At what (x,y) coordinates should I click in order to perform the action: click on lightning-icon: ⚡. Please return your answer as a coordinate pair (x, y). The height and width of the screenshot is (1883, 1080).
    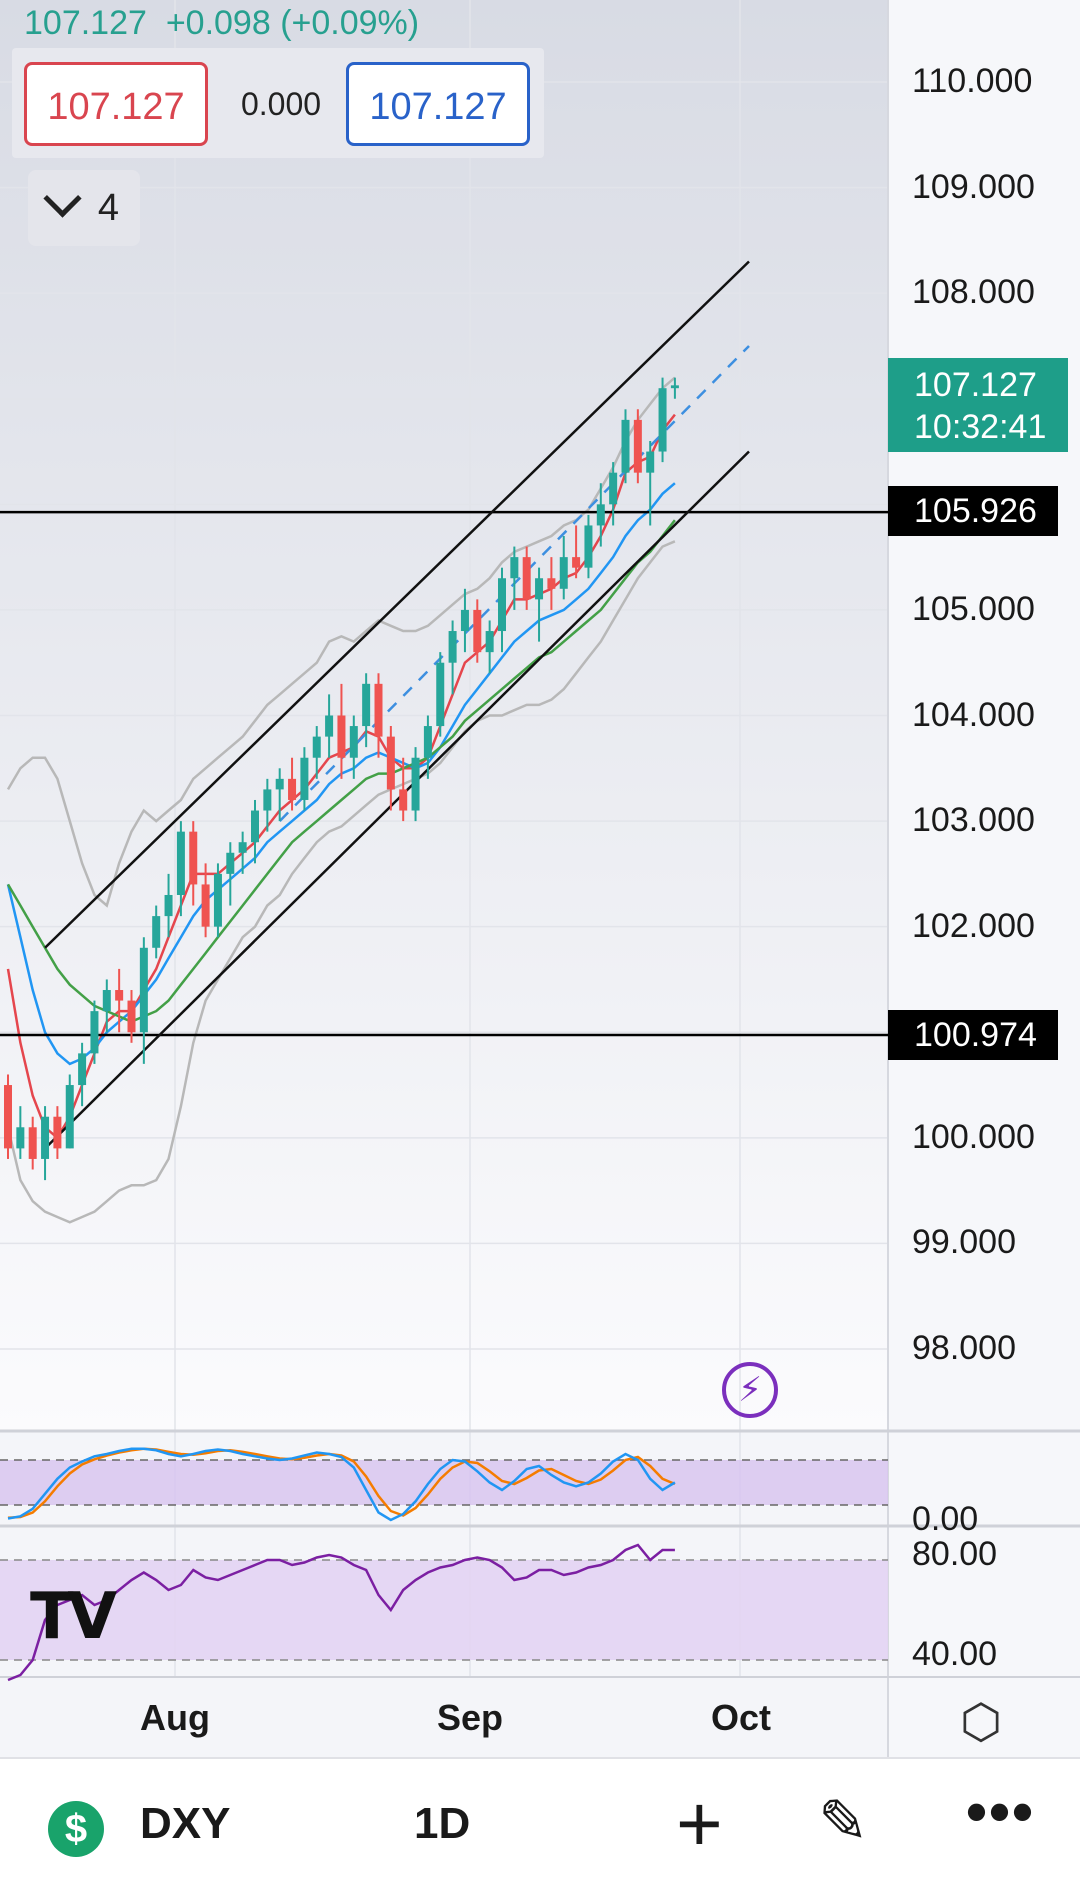
    Looking at the image, I should click on (750, 1390).